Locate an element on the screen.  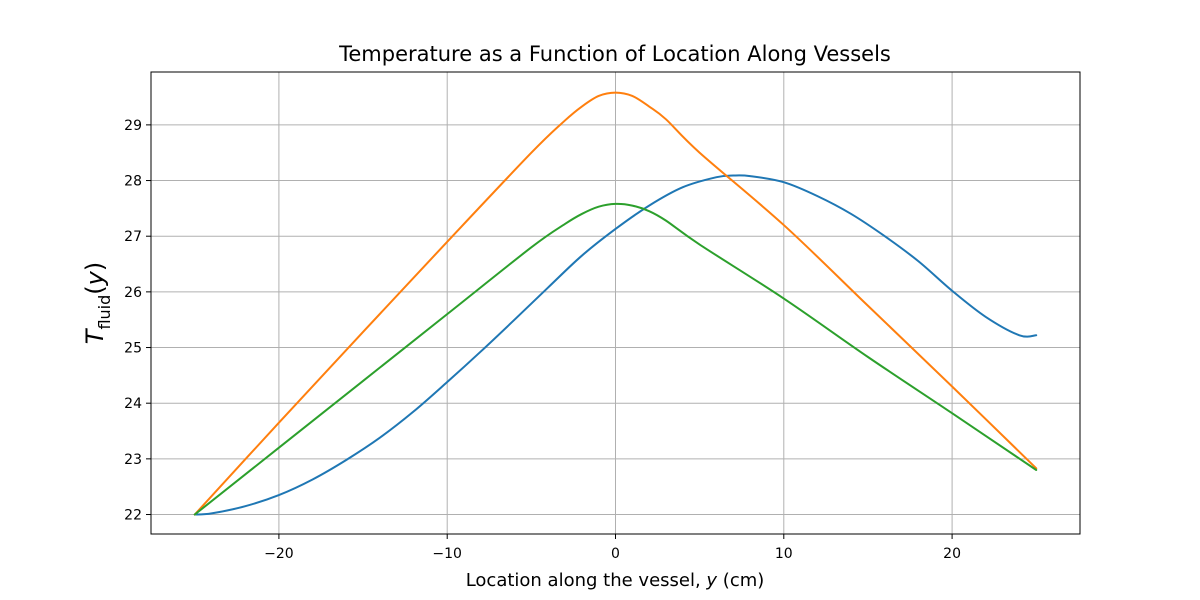
x-tick-label: 10 is located at coordinates (784, 554).